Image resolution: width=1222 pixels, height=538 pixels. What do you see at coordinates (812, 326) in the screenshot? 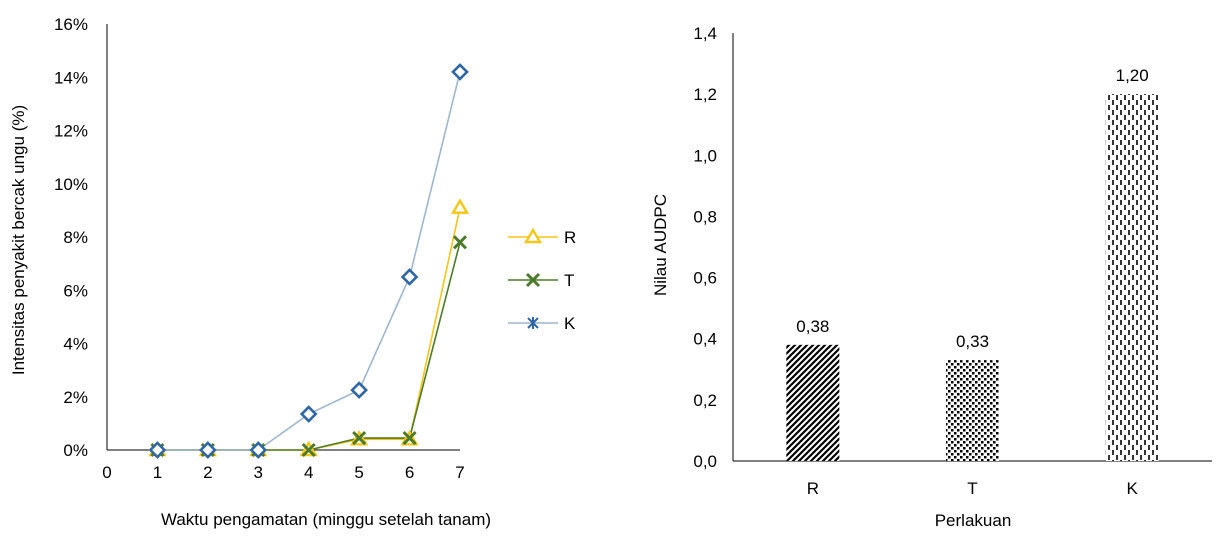
I see `data-label: 0,38` at bounding box center [812, 326].